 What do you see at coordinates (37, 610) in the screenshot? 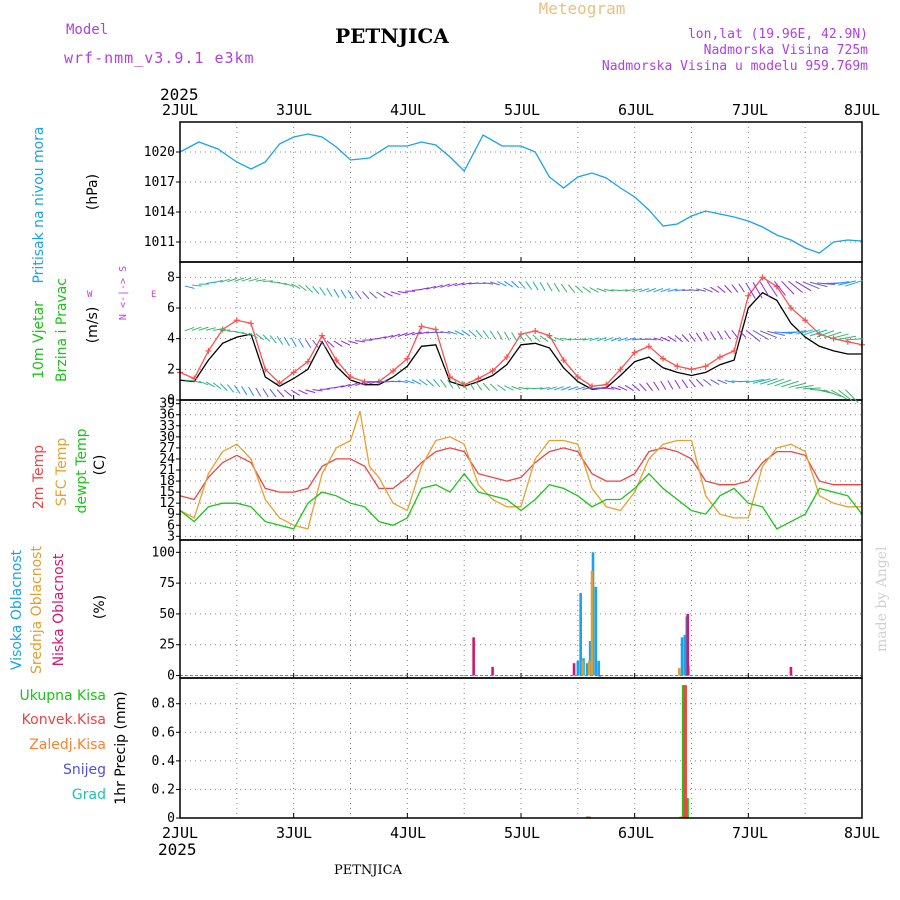
I see `cloud-label-2: Srednja Oblacnost` at bounding box center [37, 610].